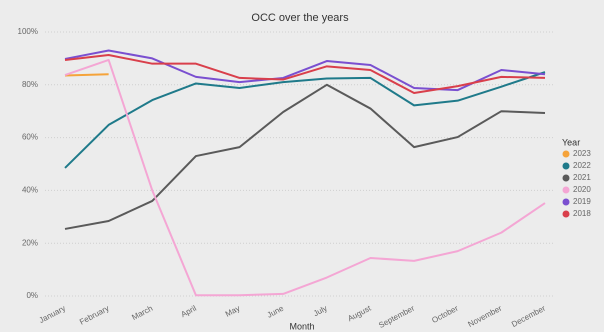 This screenshot has height=332, width=604. What do you see at coordinates (30, 137) in the screenshot?
I see `y-tick-label: 60%` at bounding box center [30, 137].